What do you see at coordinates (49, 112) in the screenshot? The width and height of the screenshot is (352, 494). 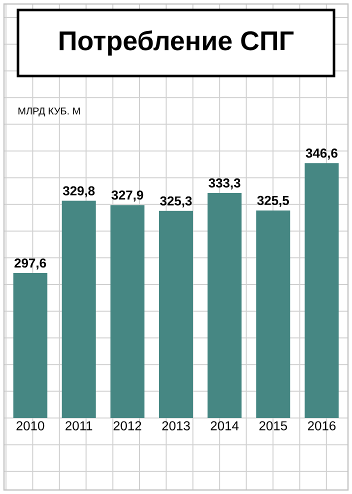 I see `y-axis-title: МЛРД КУБ. М` at bounding box center [49, 112].